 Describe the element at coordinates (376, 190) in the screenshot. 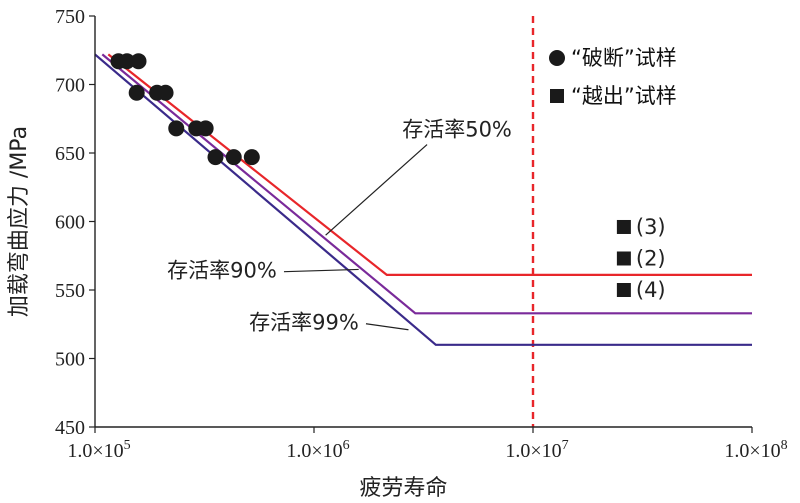

I see `leader-line-s50` at that location.